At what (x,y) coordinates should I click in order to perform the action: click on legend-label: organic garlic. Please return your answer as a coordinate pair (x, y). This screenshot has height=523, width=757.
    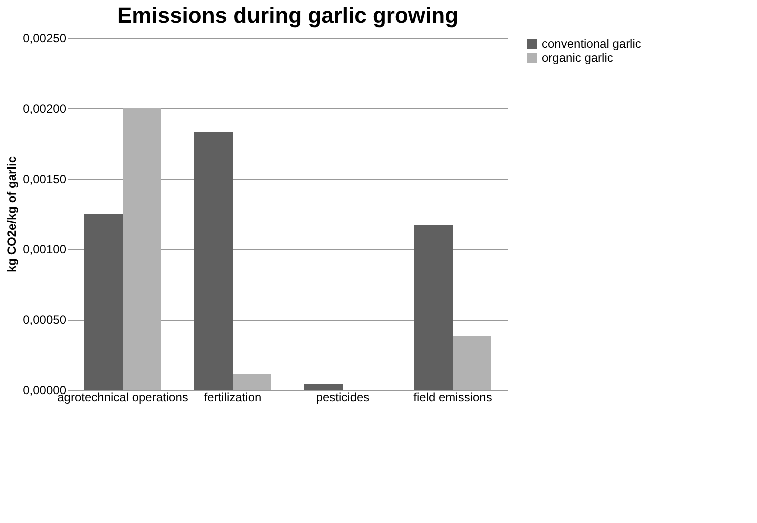
    Looking at the image, I should click on (578, 58).